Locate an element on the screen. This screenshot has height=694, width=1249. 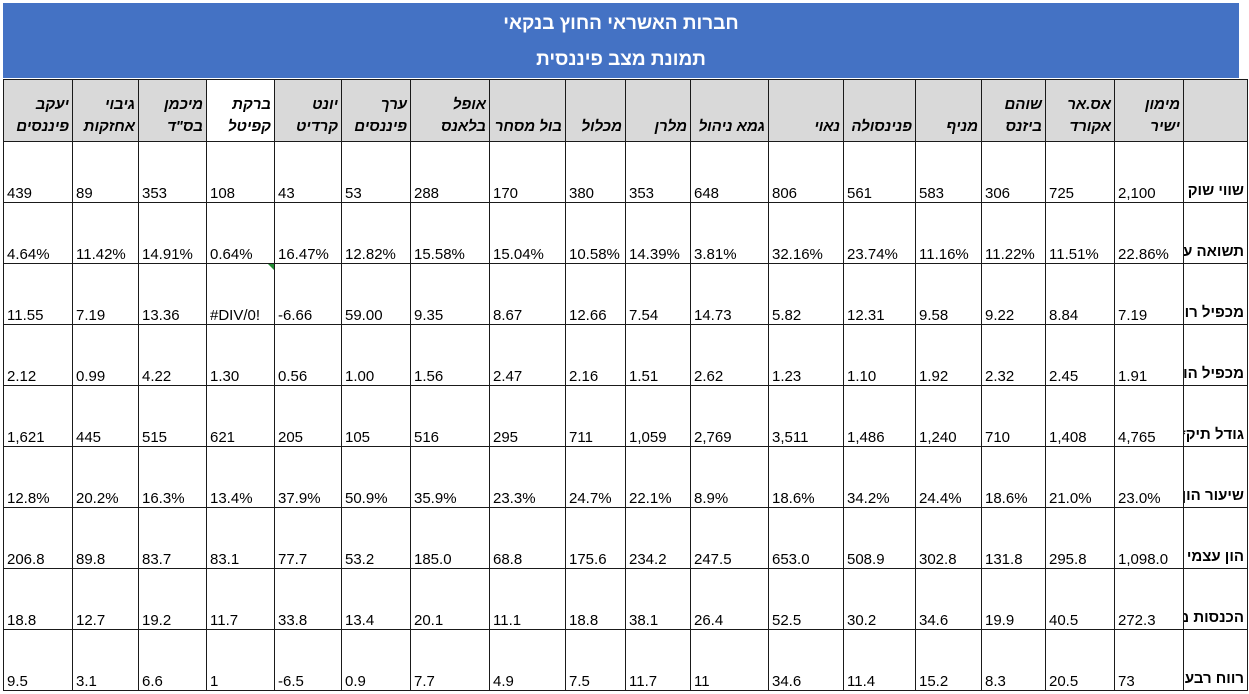
table-cell: 175.6 is located at coordinates (595, 538).